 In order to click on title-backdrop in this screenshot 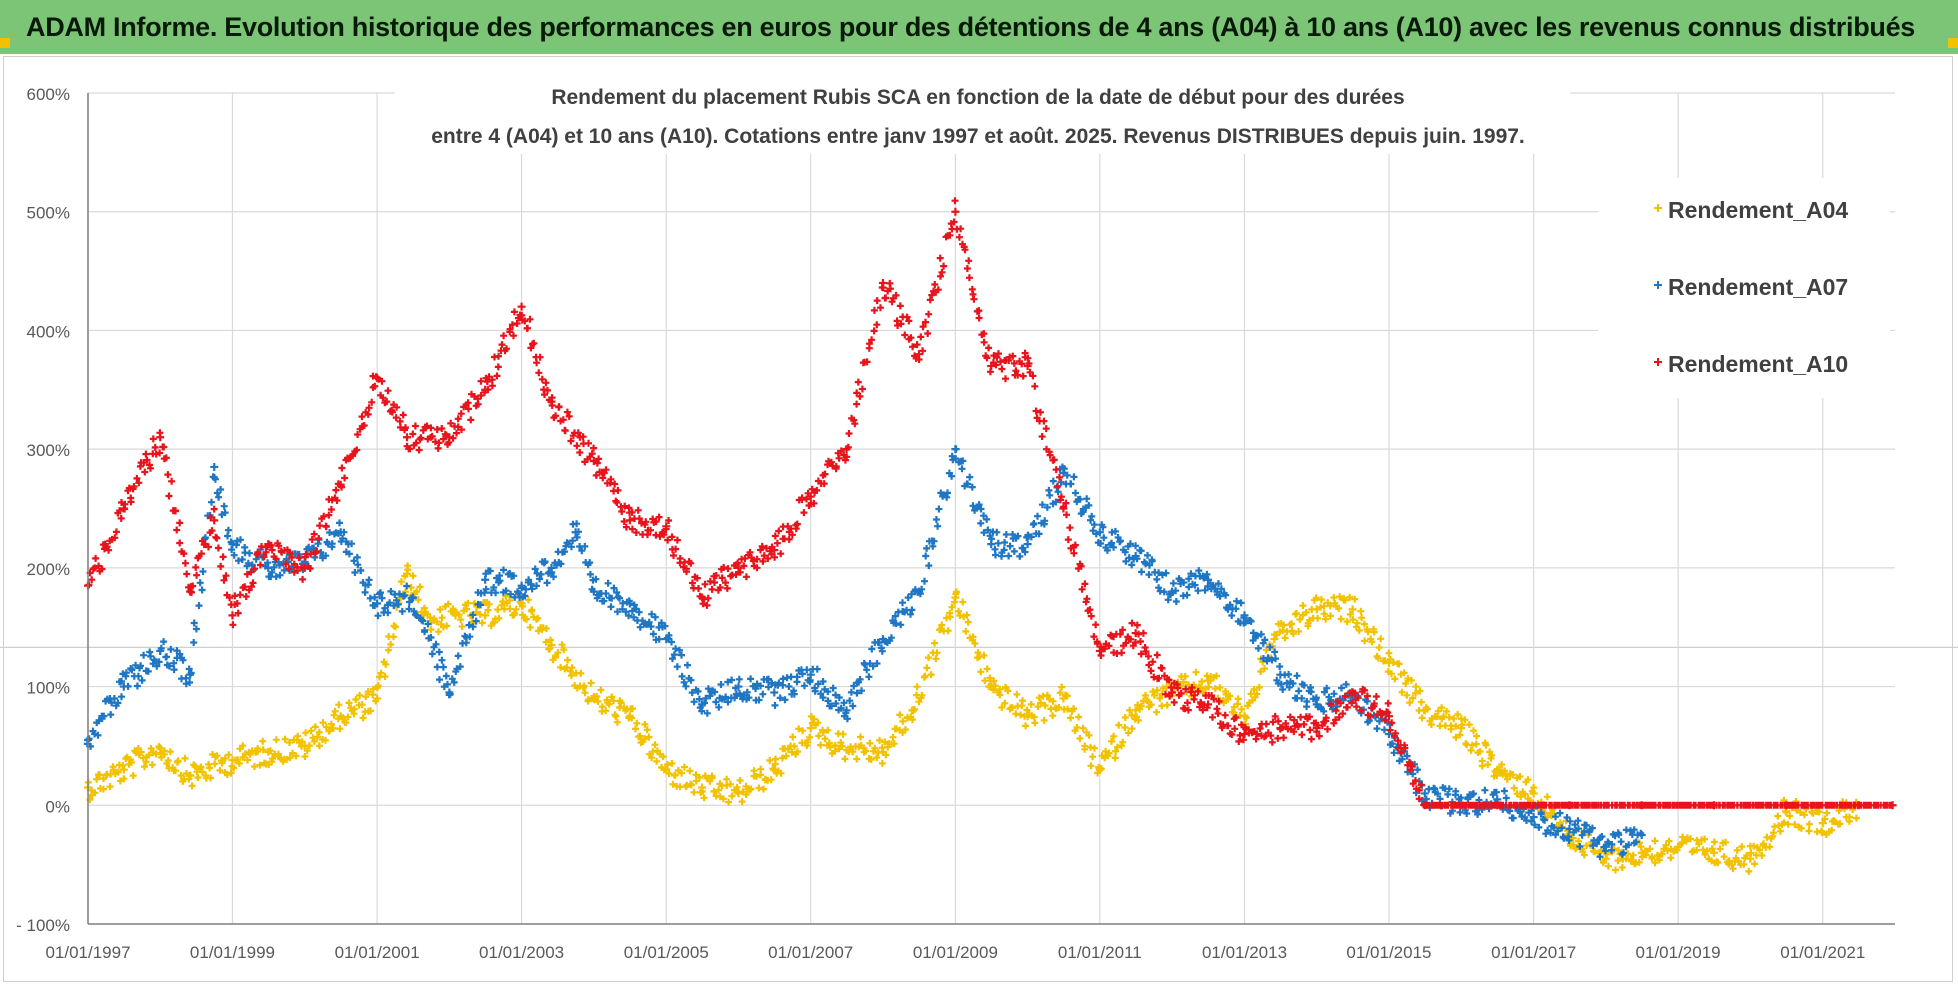, I will do `click(982, 116)`.